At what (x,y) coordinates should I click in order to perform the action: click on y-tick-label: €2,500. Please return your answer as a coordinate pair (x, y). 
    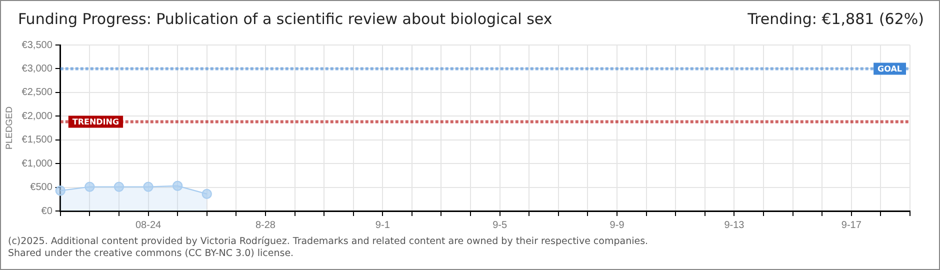
    Looking at the image, I should click on (37, 92).